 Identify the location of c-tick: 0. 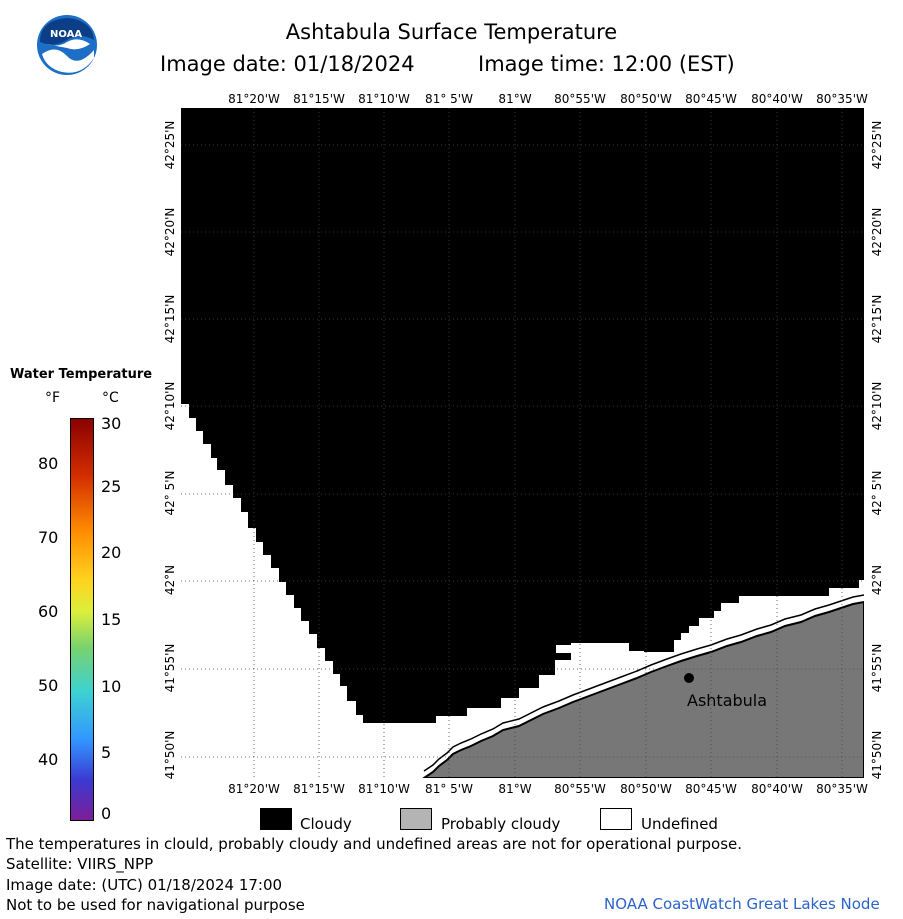
(106, 813).